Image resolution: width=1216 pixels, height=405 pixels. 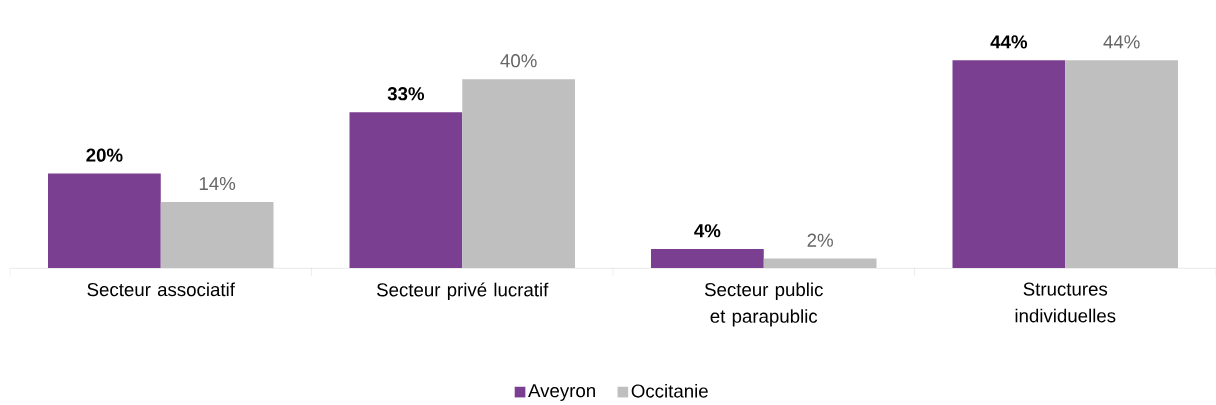 What do you see at coordinates (104, 155) in the screenshot?
I see `data-label: 20%` at bounding box center [104, 155].